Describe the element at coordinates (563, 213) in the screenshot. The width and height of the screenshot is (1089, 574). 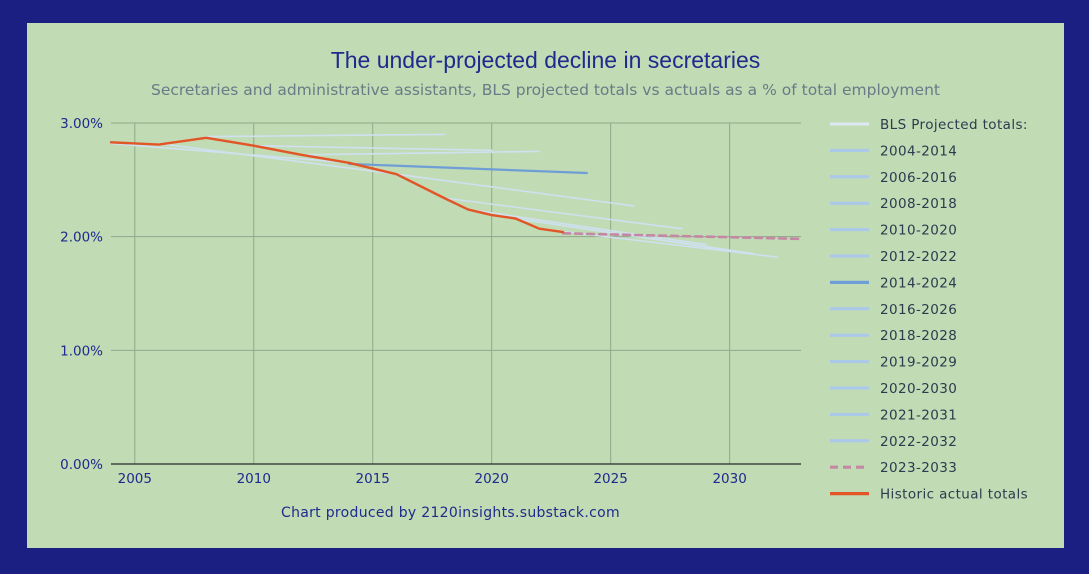
I see `series-line-2018-2028` at that location.